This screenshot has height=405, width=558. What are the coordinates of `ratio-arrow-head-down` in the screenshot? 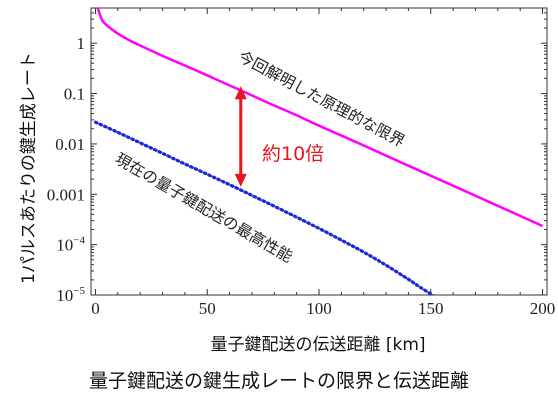 It's located at (240, 180).